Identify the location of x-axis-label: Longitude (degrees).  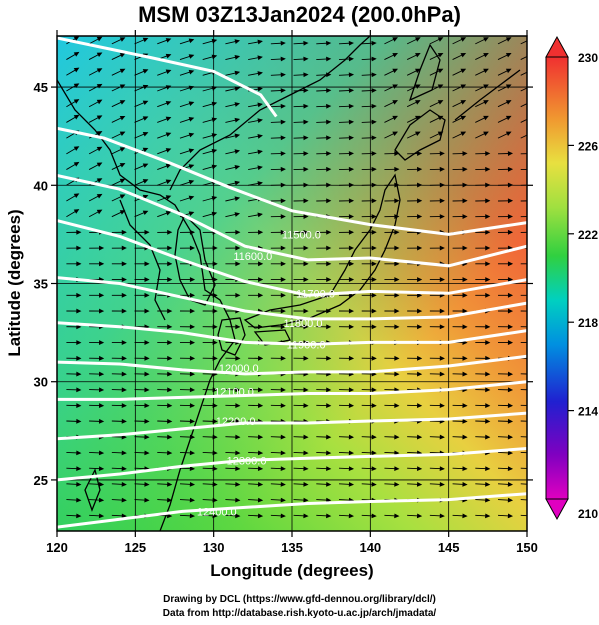
(291, 570).